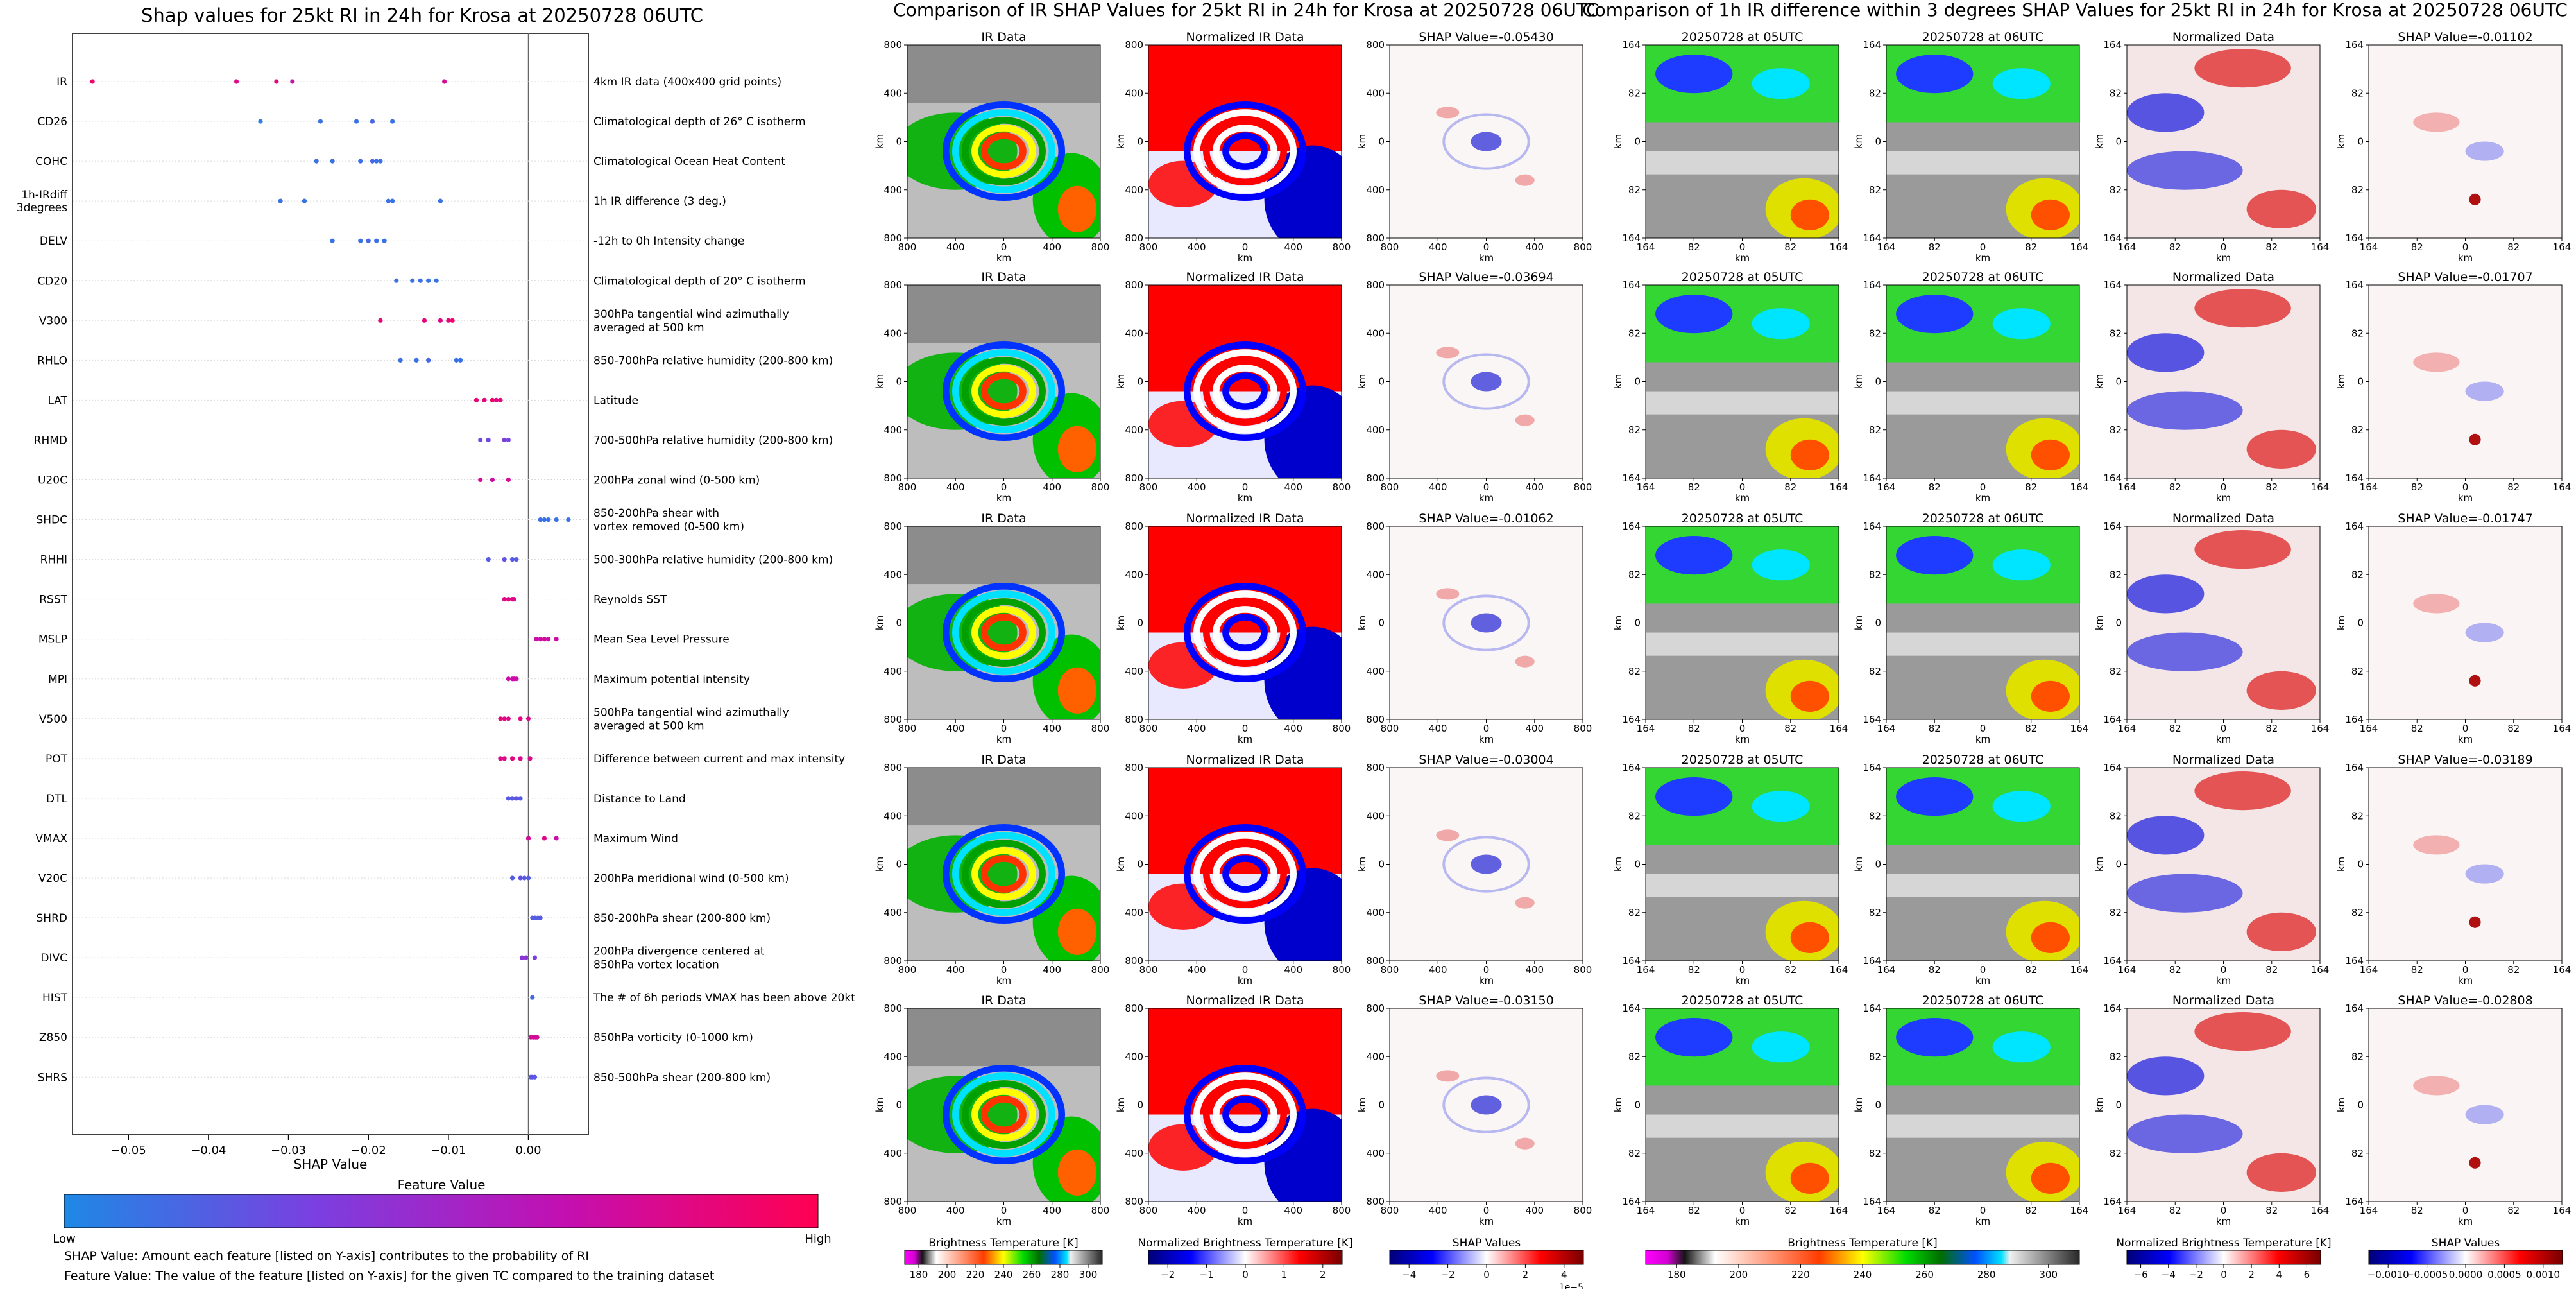 This screenshot has height=1292, width=2576. I want to click on warm-cloud-core, so click(1809, 696).